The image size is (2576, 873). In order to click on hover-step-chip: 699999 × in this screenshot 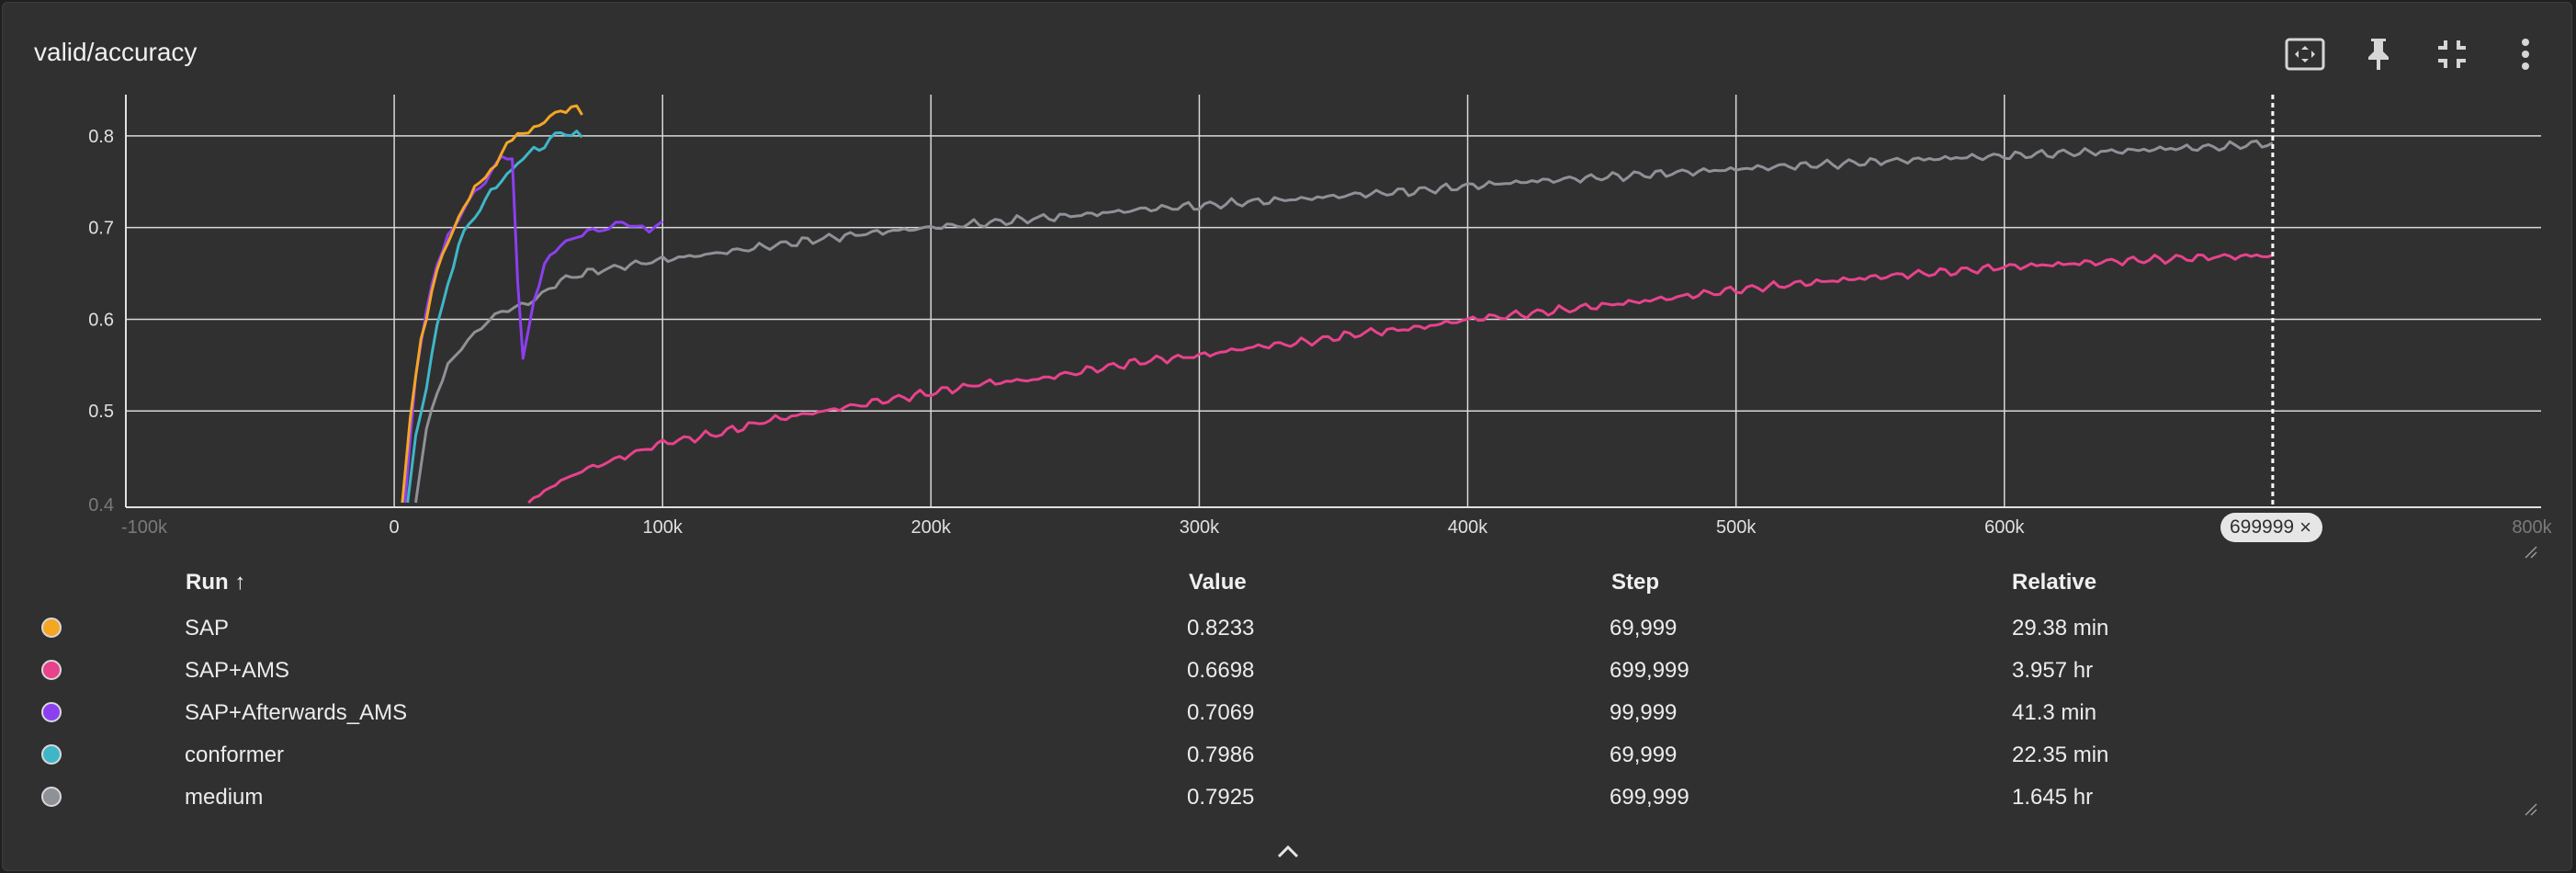, I will do `click(2271, 527)`.